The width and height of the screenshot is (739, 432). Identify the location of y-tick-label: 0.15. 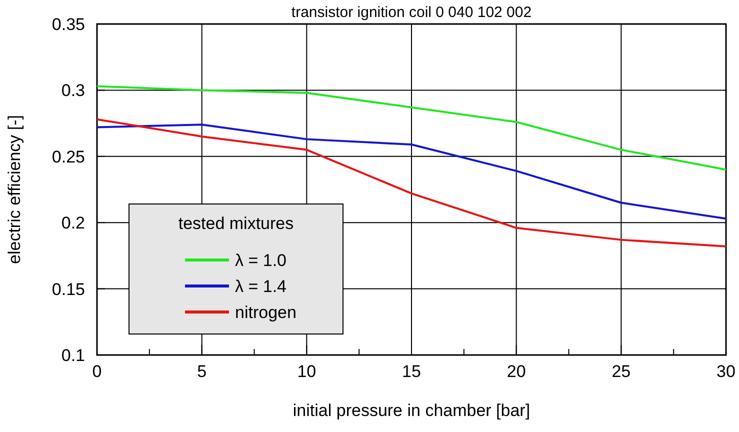
(68, 289).